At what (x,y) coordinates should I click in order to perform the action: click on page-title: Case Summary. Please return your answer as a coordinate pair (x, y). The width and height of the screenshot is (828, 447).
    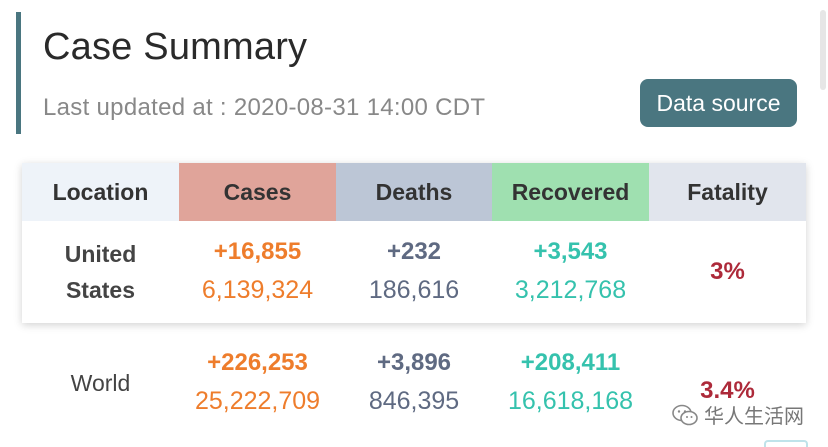
    Looking at the image, I should click on (175, 47).